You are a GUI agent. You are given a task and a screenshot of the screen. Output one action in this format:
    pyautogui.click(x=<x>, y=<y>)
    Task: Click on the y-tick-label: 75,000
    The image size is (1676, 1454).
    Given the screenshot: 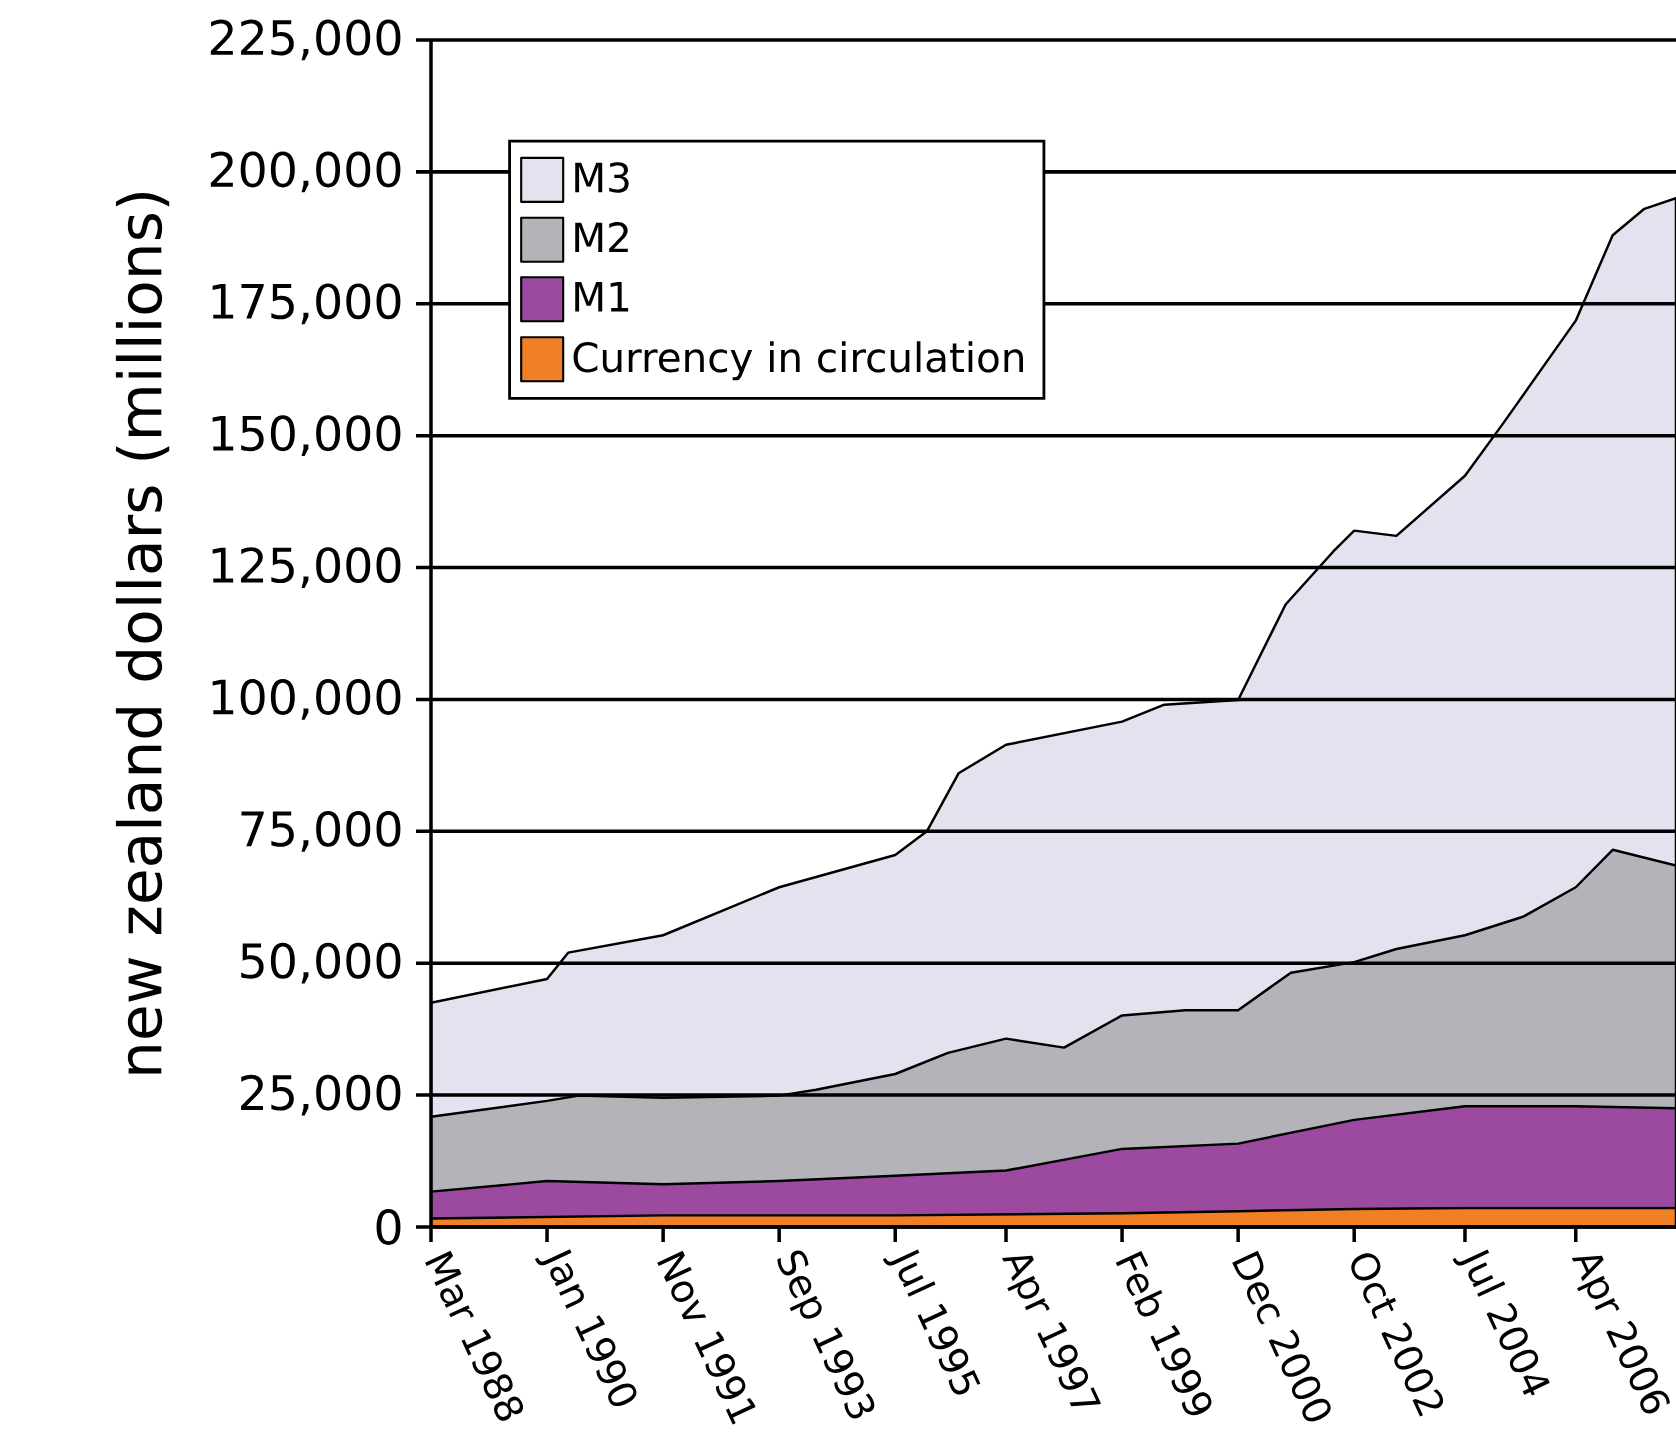 What is the action you would take?
    pyautogui.click(x=321, y=831)
    